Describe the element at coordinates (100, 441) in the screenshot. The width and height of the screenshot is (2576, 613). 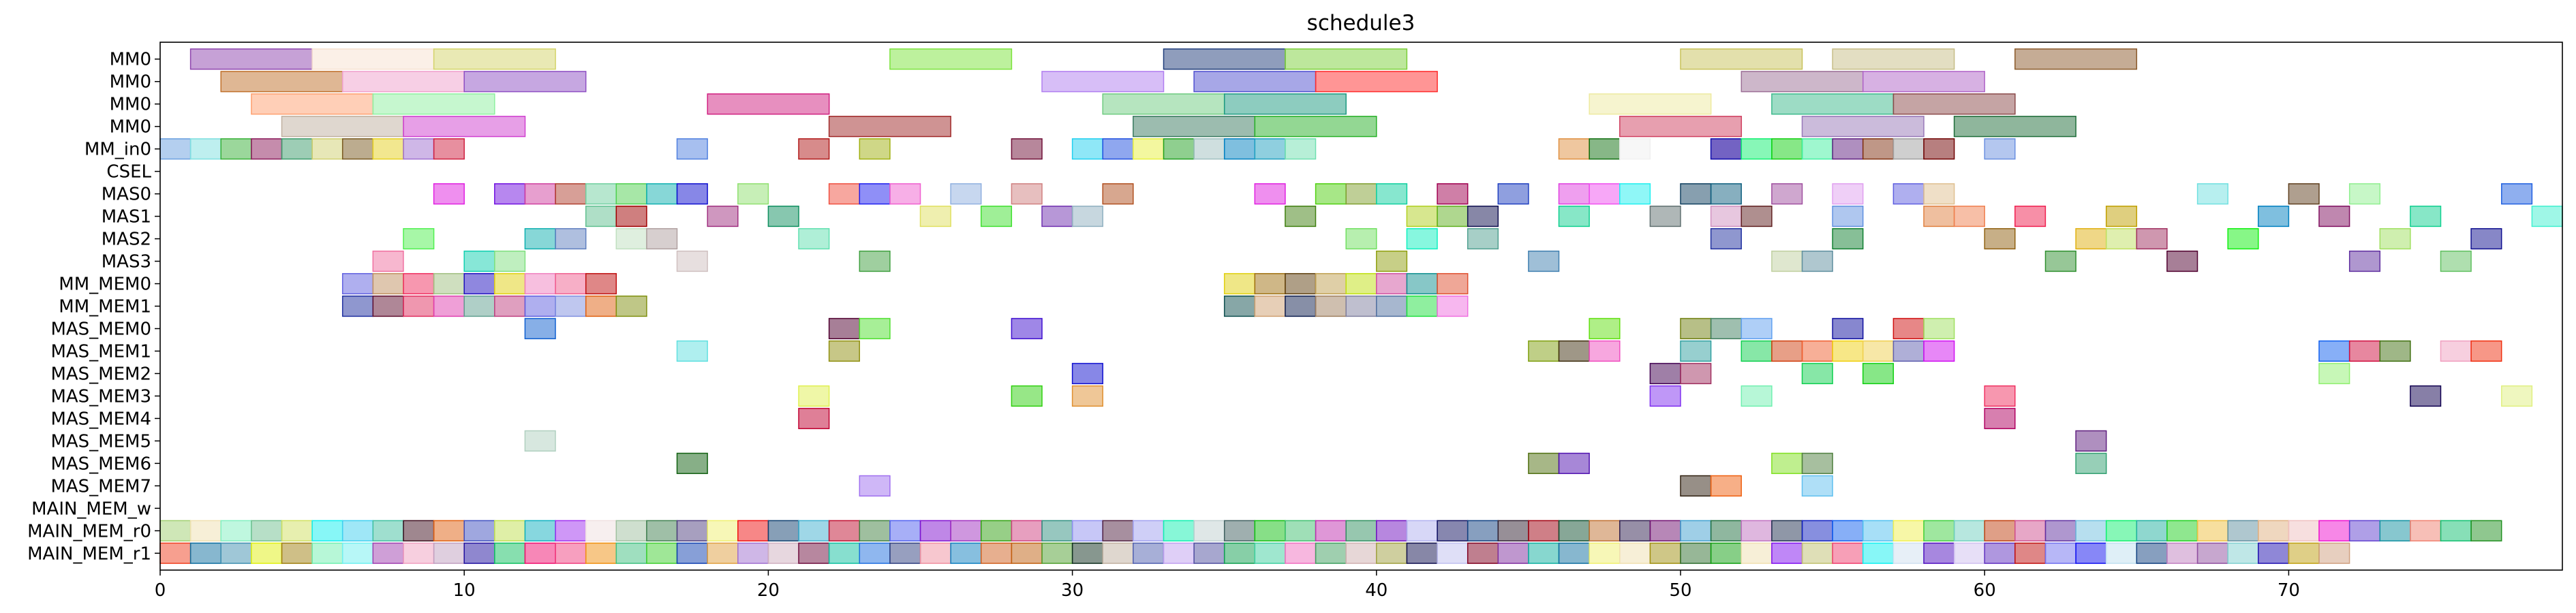
I see `y-tick-label: MAS_MEM5` at that location.